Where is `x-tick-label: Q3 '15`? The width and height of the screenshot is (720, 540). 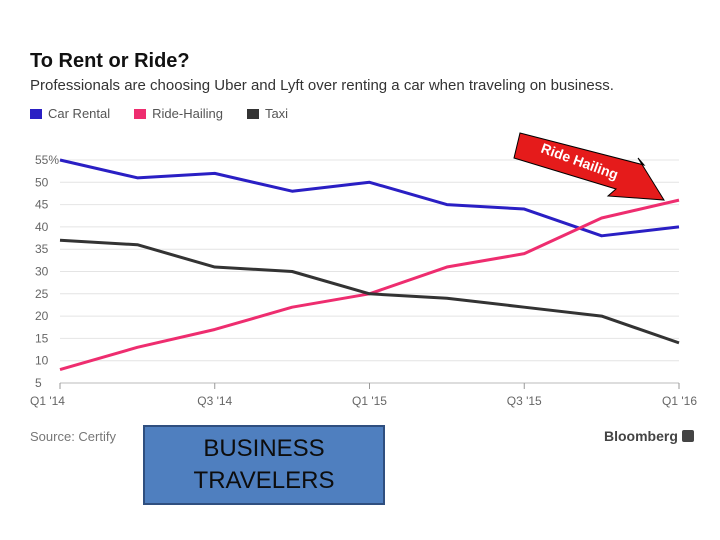
x-tick-label: Q3 '15 is located at coordinates (524, 401).